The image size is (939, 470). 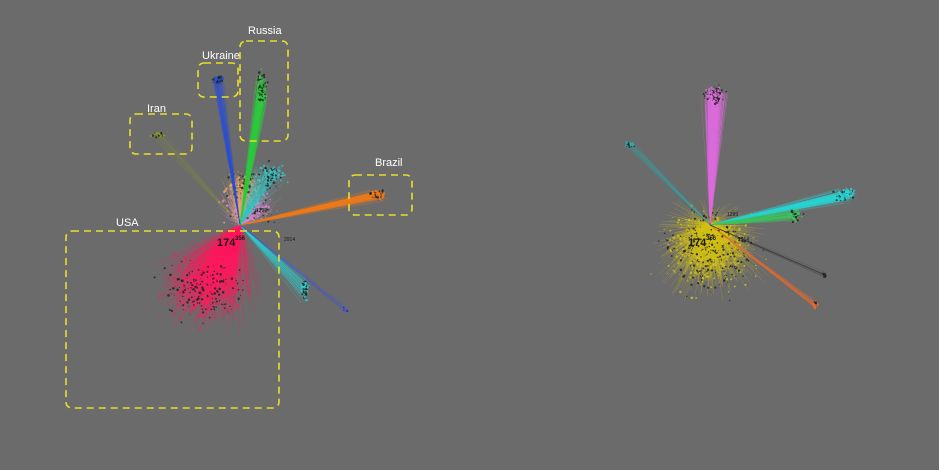 What do you see at coordinates (127, 223) in the screenshot?
I see `usa-region-label: USA` at bounding box center [127, 223].